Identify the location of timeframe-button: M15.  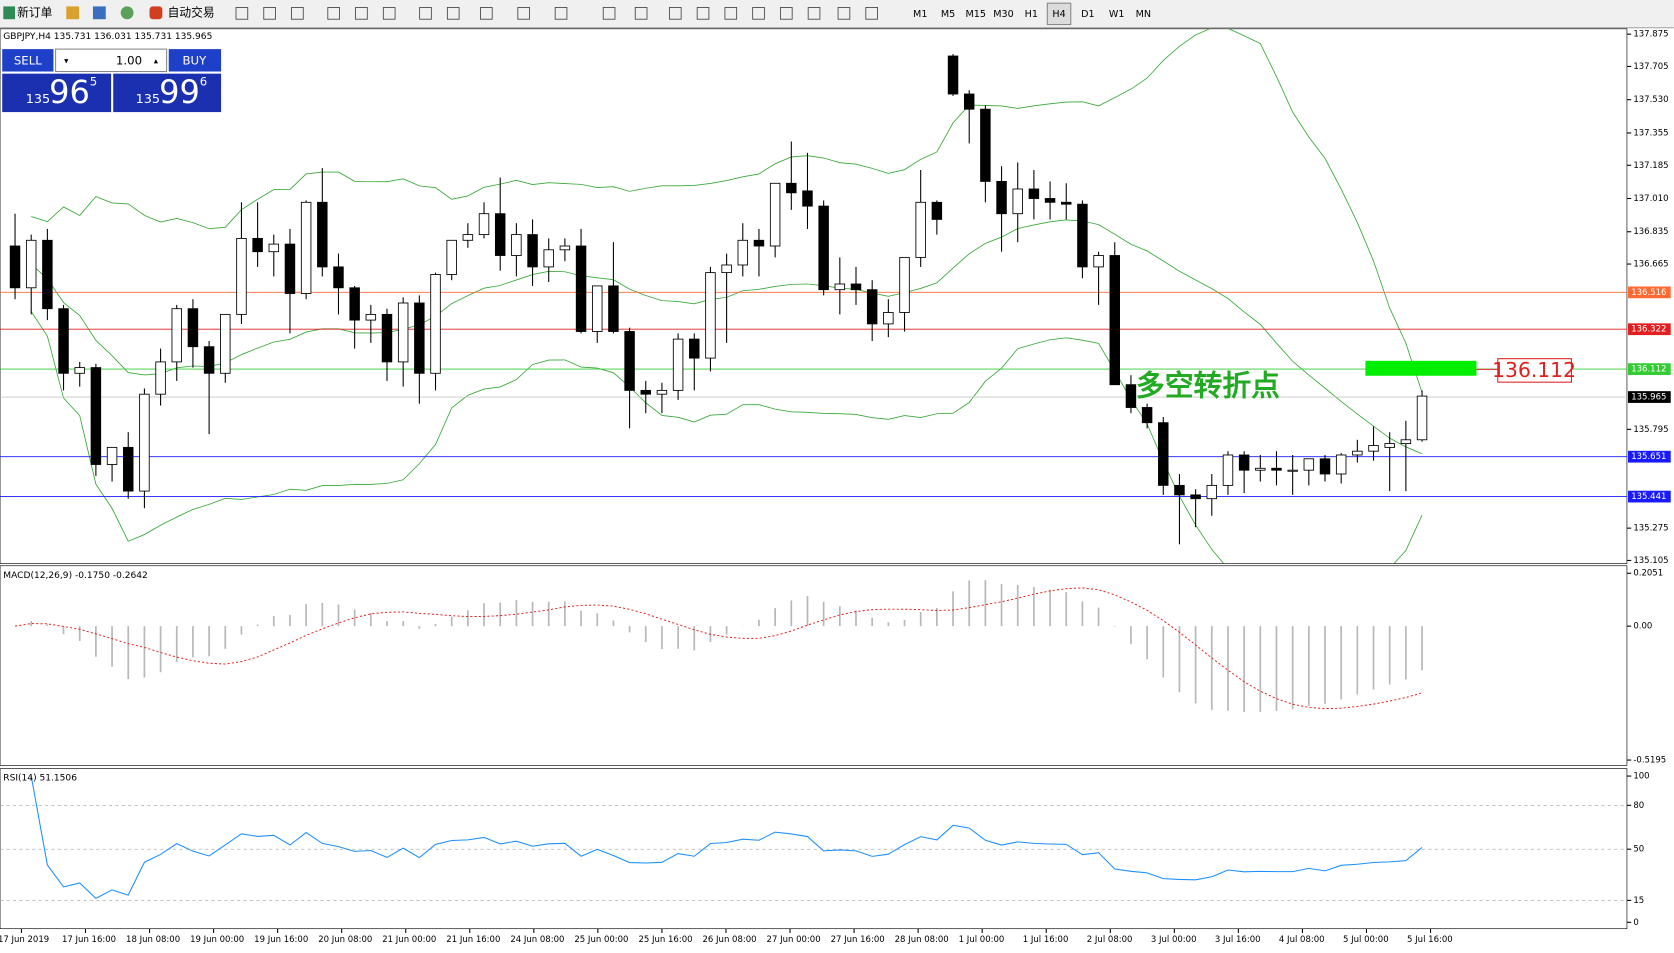
(976, 14).